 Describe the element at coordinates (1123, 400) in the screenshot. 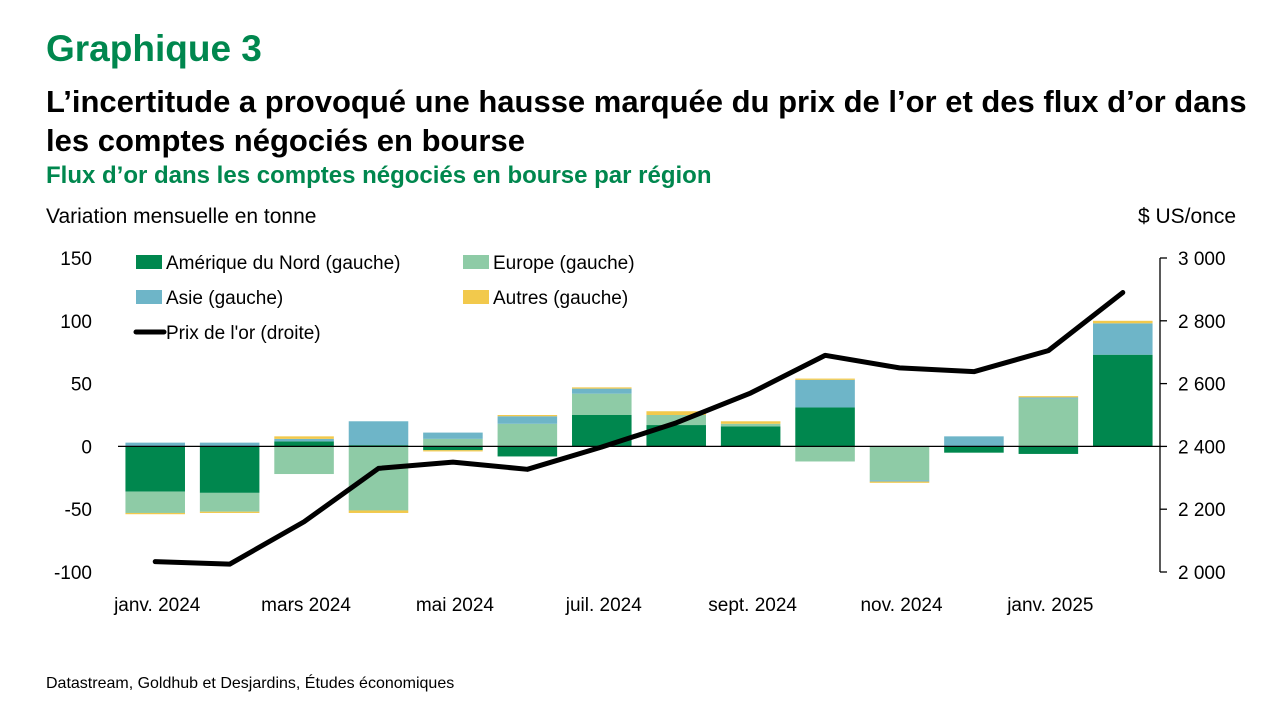

I see `bar-amerique-du-nord-gauche-fevr-2025` at that location.